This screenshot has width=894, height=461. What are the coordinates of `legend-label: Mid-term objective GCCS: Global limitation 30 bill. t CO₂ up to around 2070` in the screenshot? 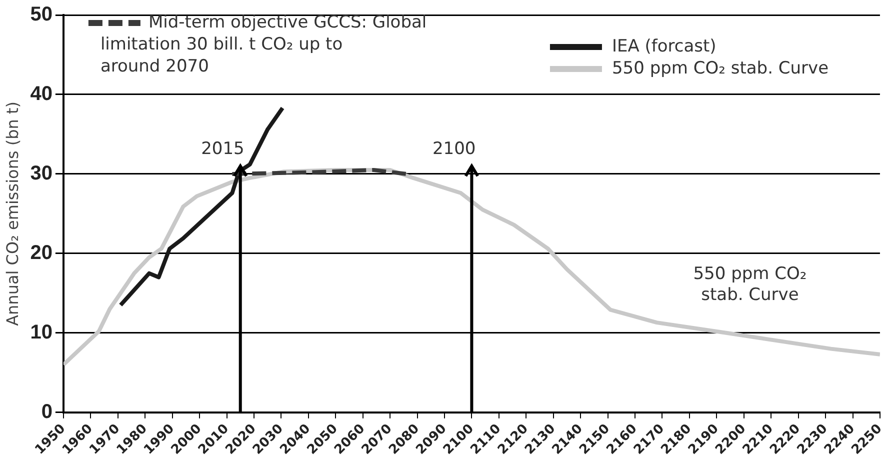 It's located at (263, 44).